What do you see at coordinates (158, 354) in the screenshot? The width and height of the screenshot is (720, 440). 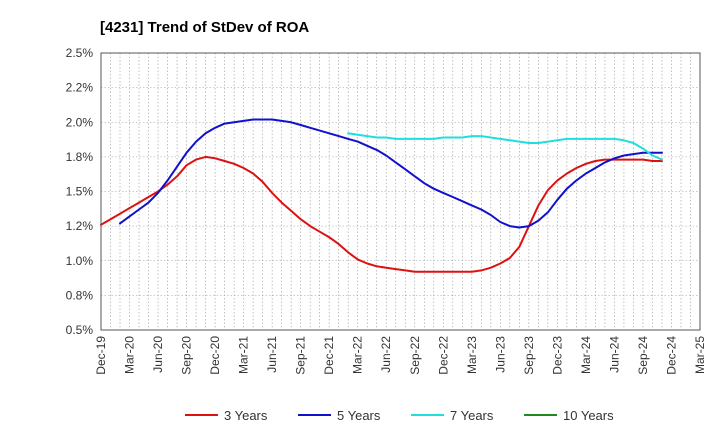 I see `x-tick-label: Jun-20` at bounding box center [158, 354].